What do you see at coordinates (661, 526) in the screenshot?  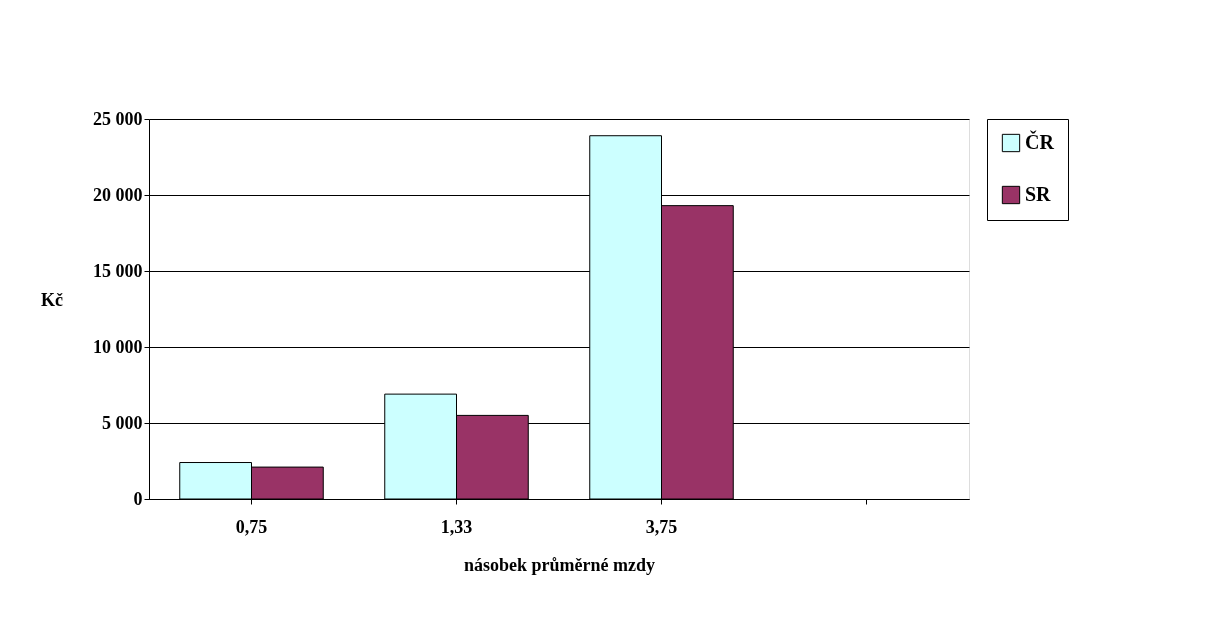 I see `x-tick-label: 3,75` at bounding box center [661, 526].